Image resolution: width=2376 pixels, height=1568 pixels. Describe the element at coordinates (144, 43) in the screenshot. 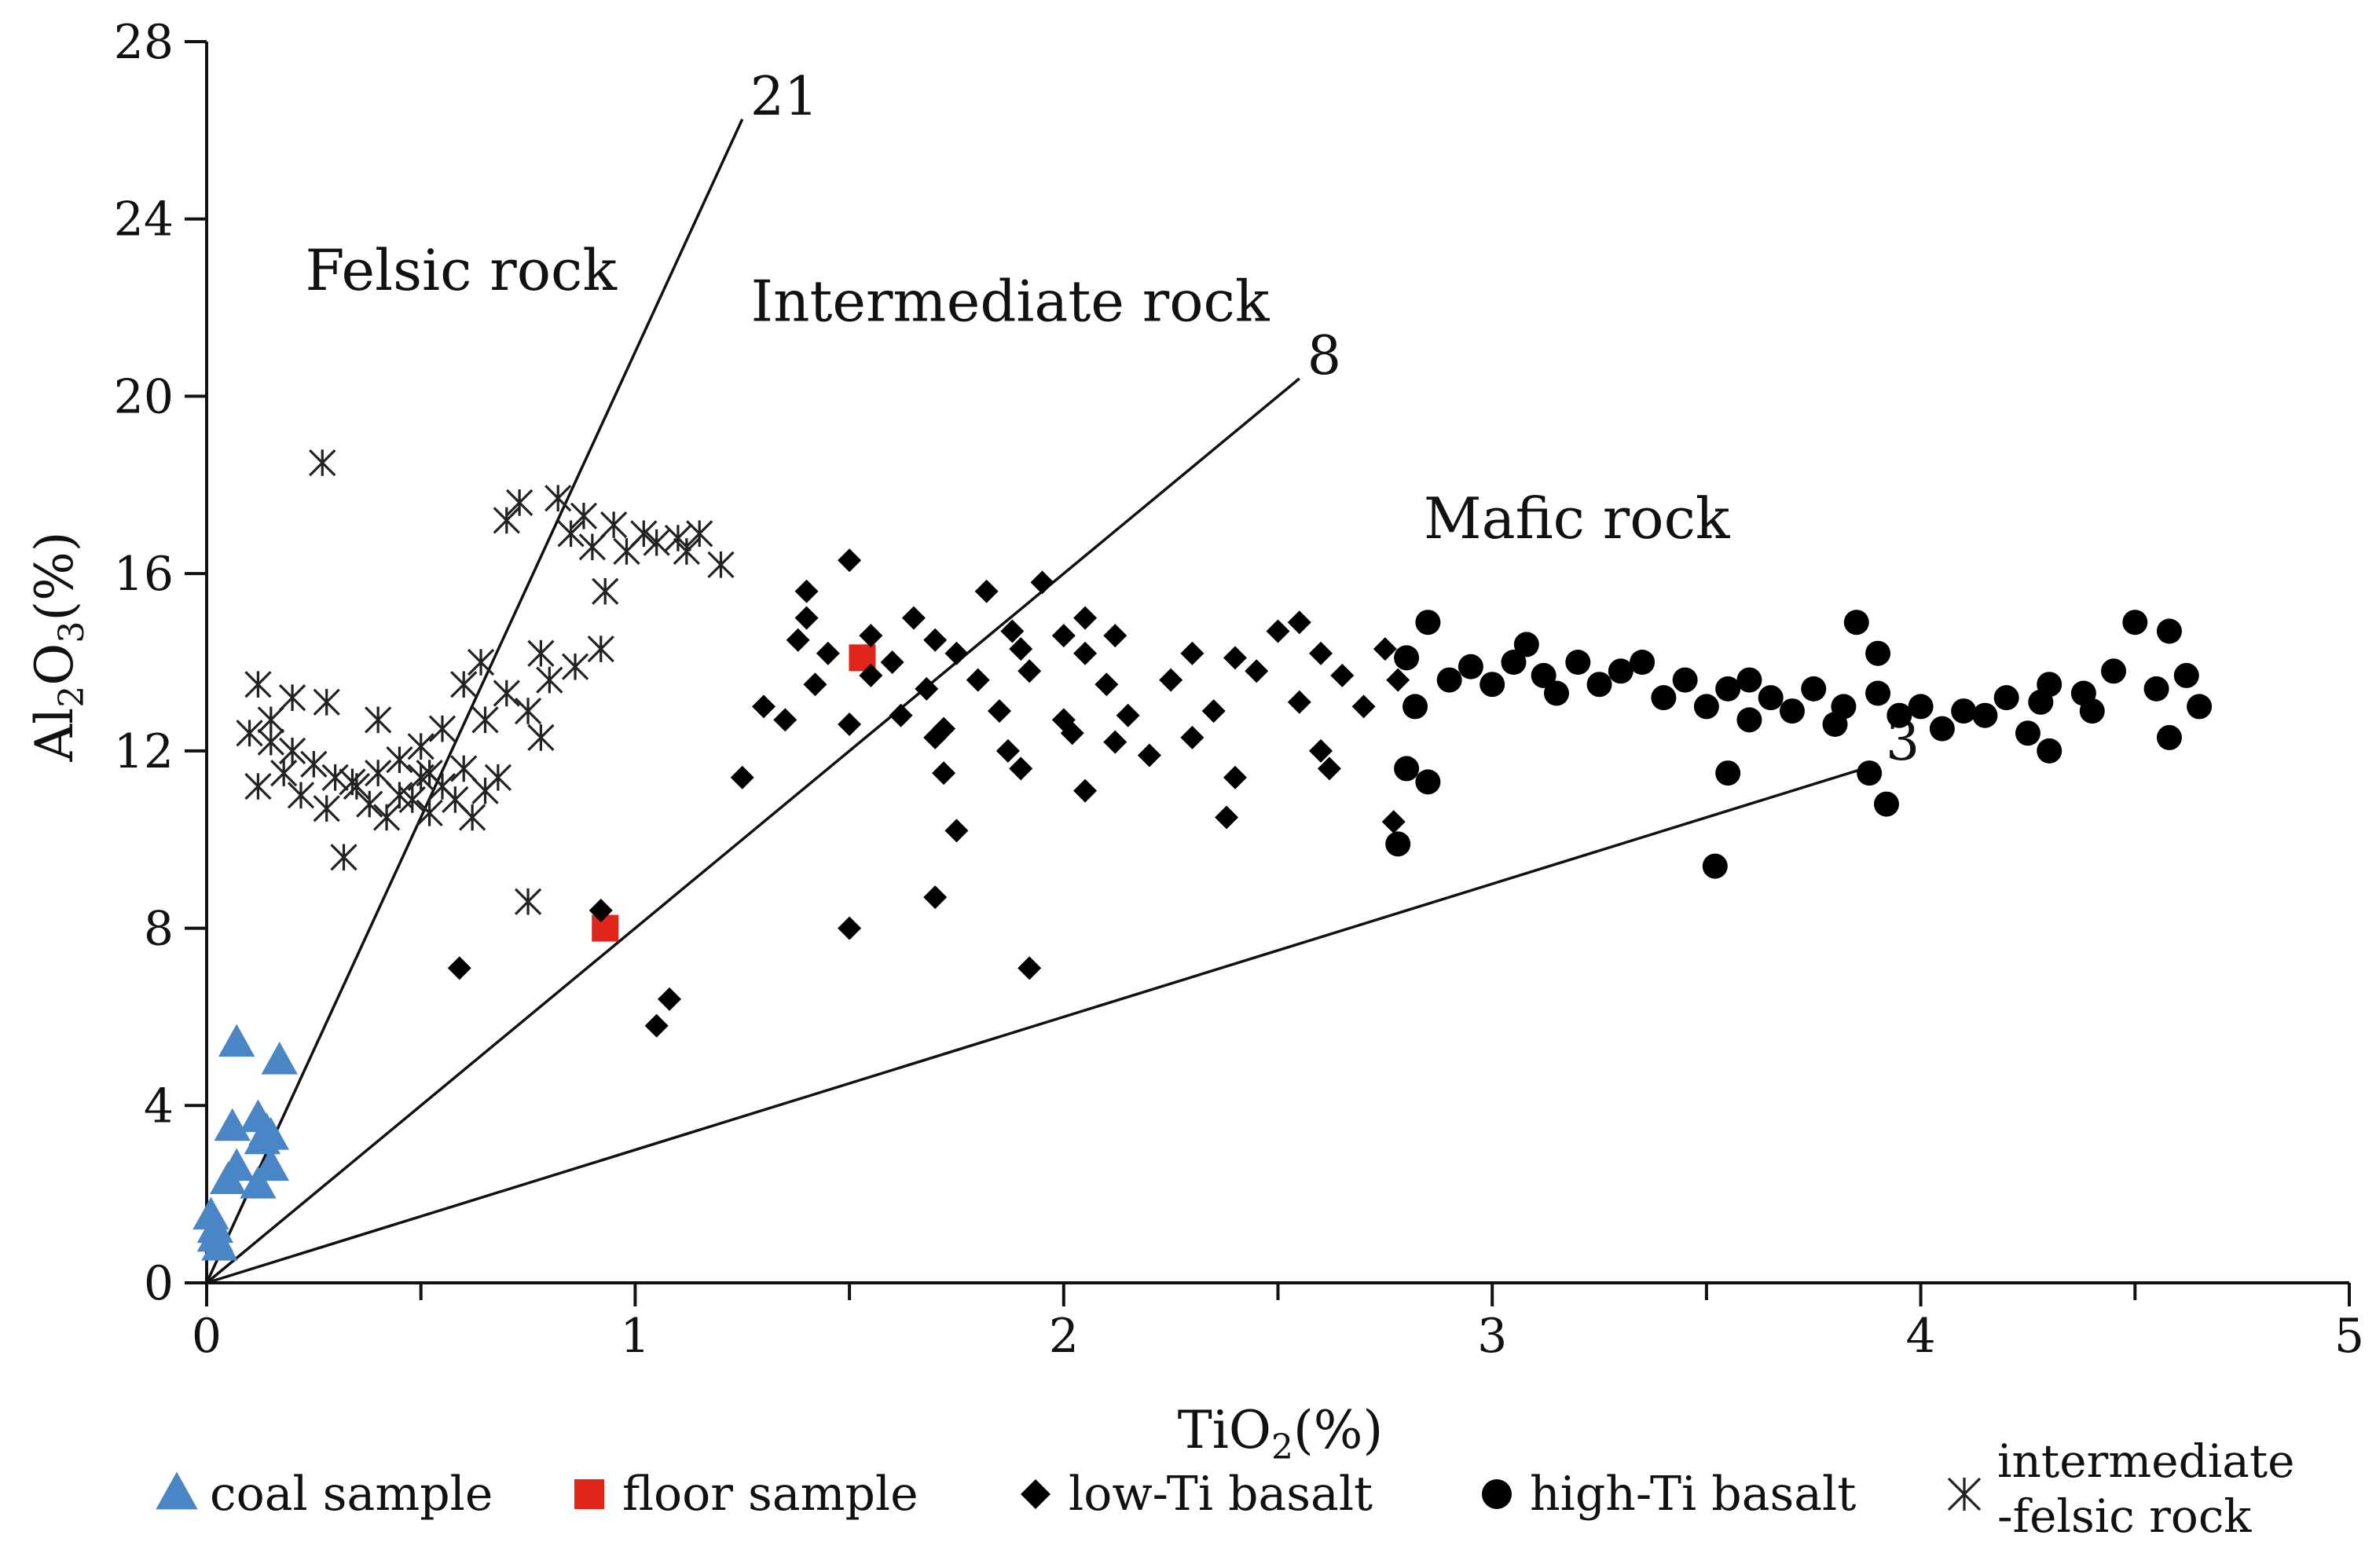

I see `y-tick-label: 28` at that location.